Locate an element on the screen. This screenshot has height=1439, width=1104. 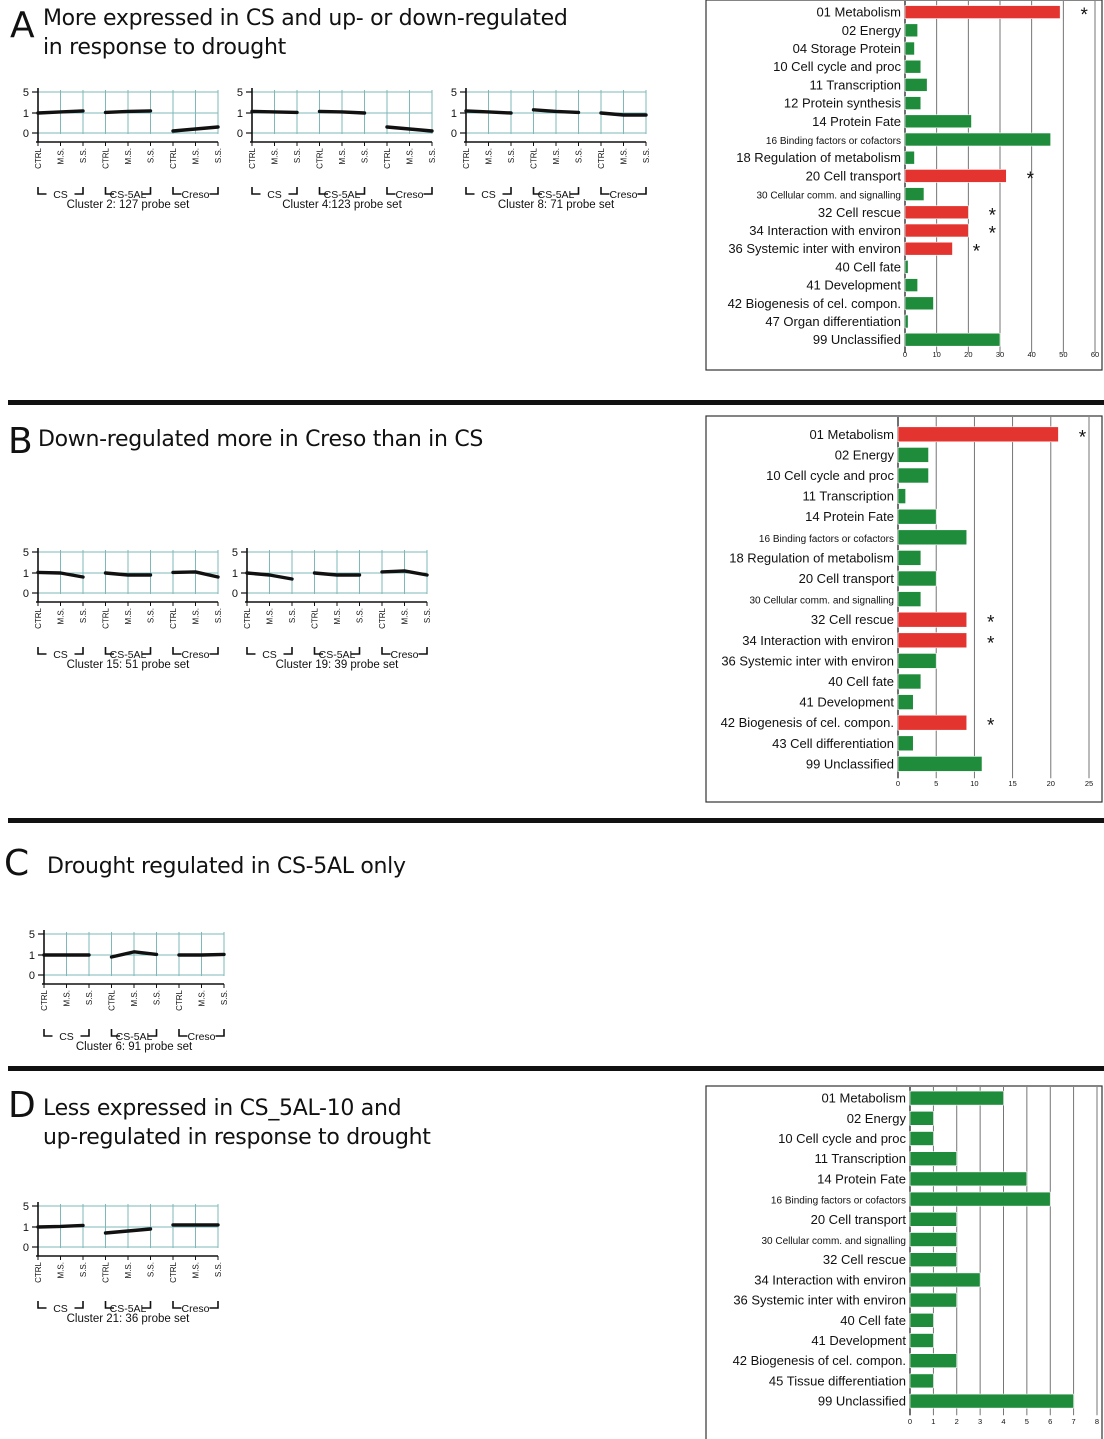
category-label: 36 Systemic inter with environ is located at coordinates (807, 660).